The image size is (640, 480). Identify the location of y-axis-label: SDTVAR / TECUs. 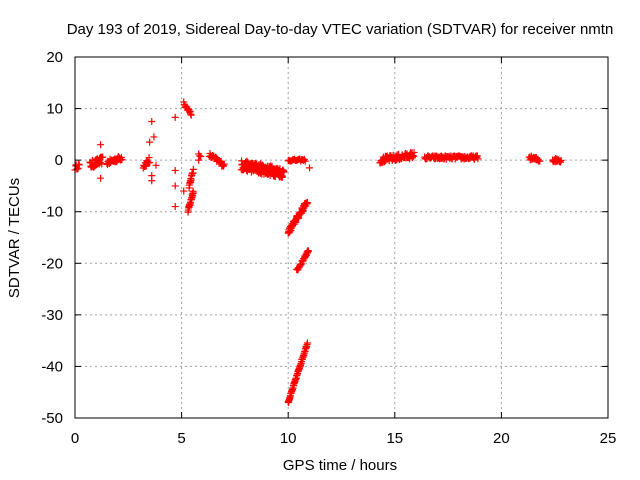
(14, 238).